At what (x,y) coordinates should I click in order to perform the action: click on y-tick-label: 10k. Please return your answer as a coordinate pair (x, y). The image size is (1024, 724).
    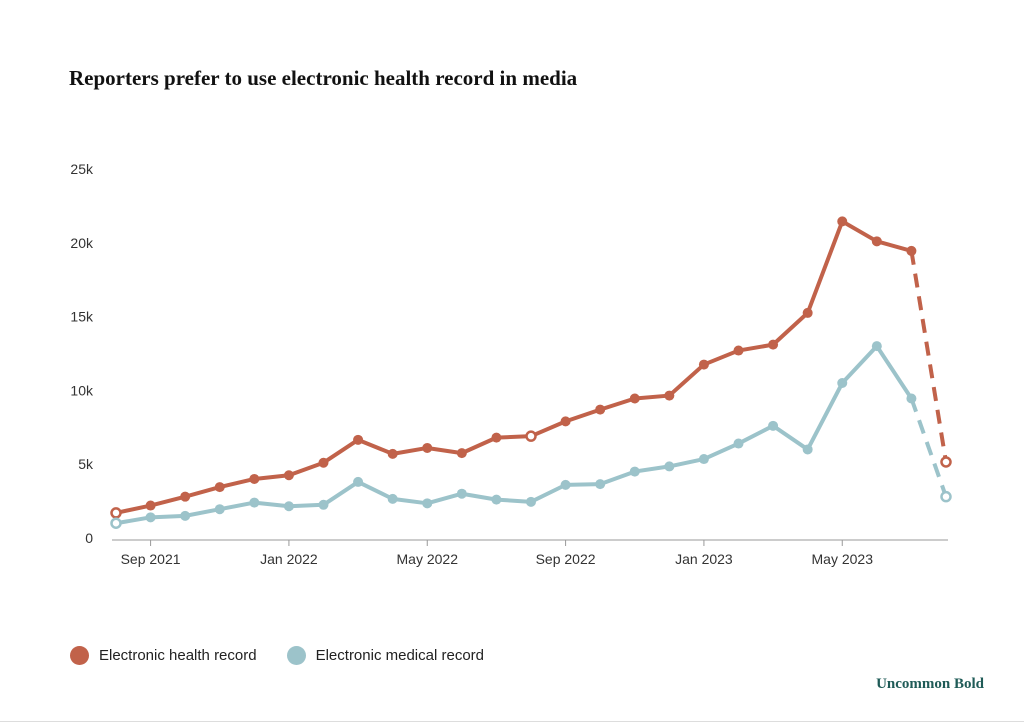
    Looking at the image, I should click on (82, 390).